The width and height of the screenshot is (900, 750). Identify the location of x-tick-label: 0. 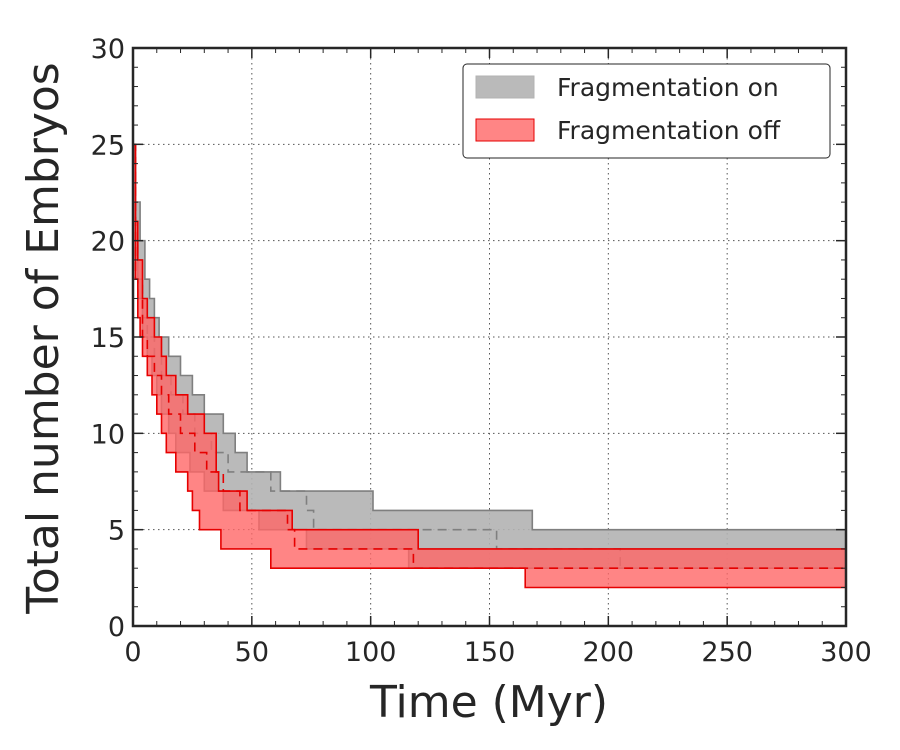
(132, 652).